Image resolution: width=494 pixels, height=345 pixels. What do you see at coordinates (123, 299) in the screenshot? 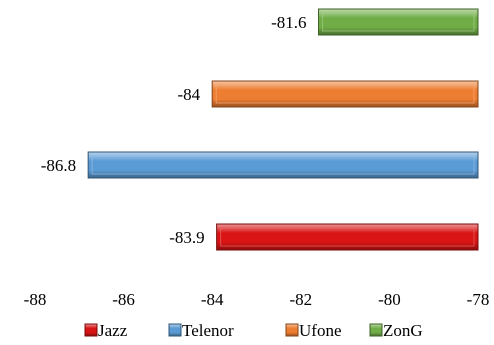
I see `x-tick-label: -86` at bounding box center [123, 299].